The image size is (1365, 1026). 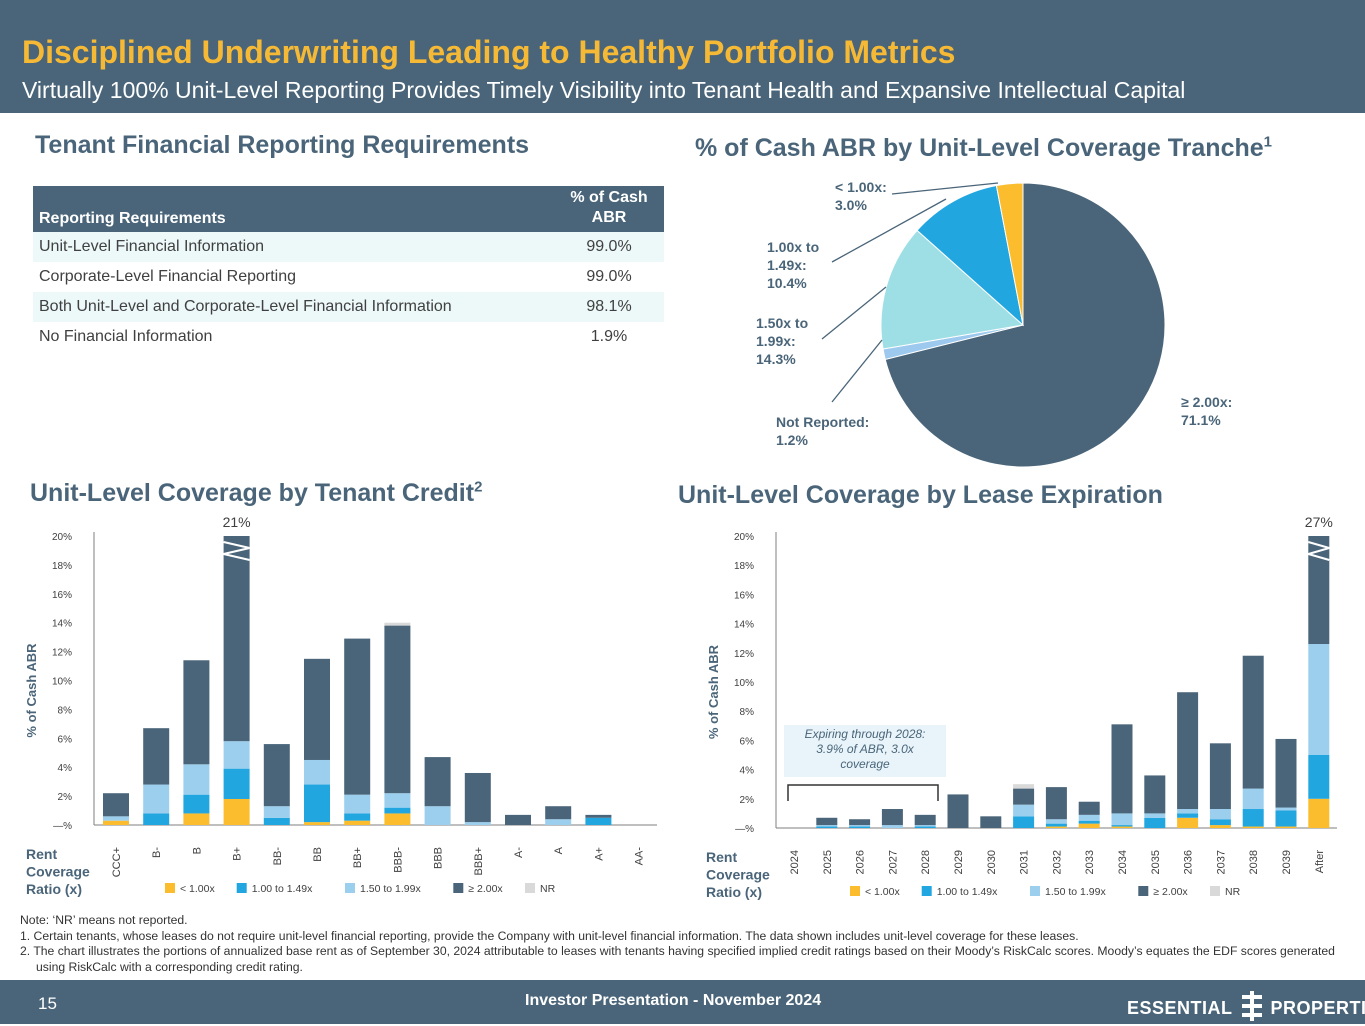 I want to click on legend-label: < 1.00x, so click(x=882, y=892).